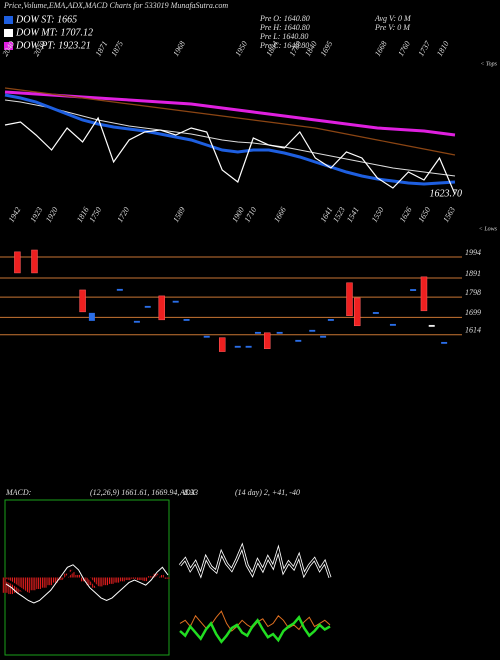  I want to click on level-label: 1798, so click(473, 292).